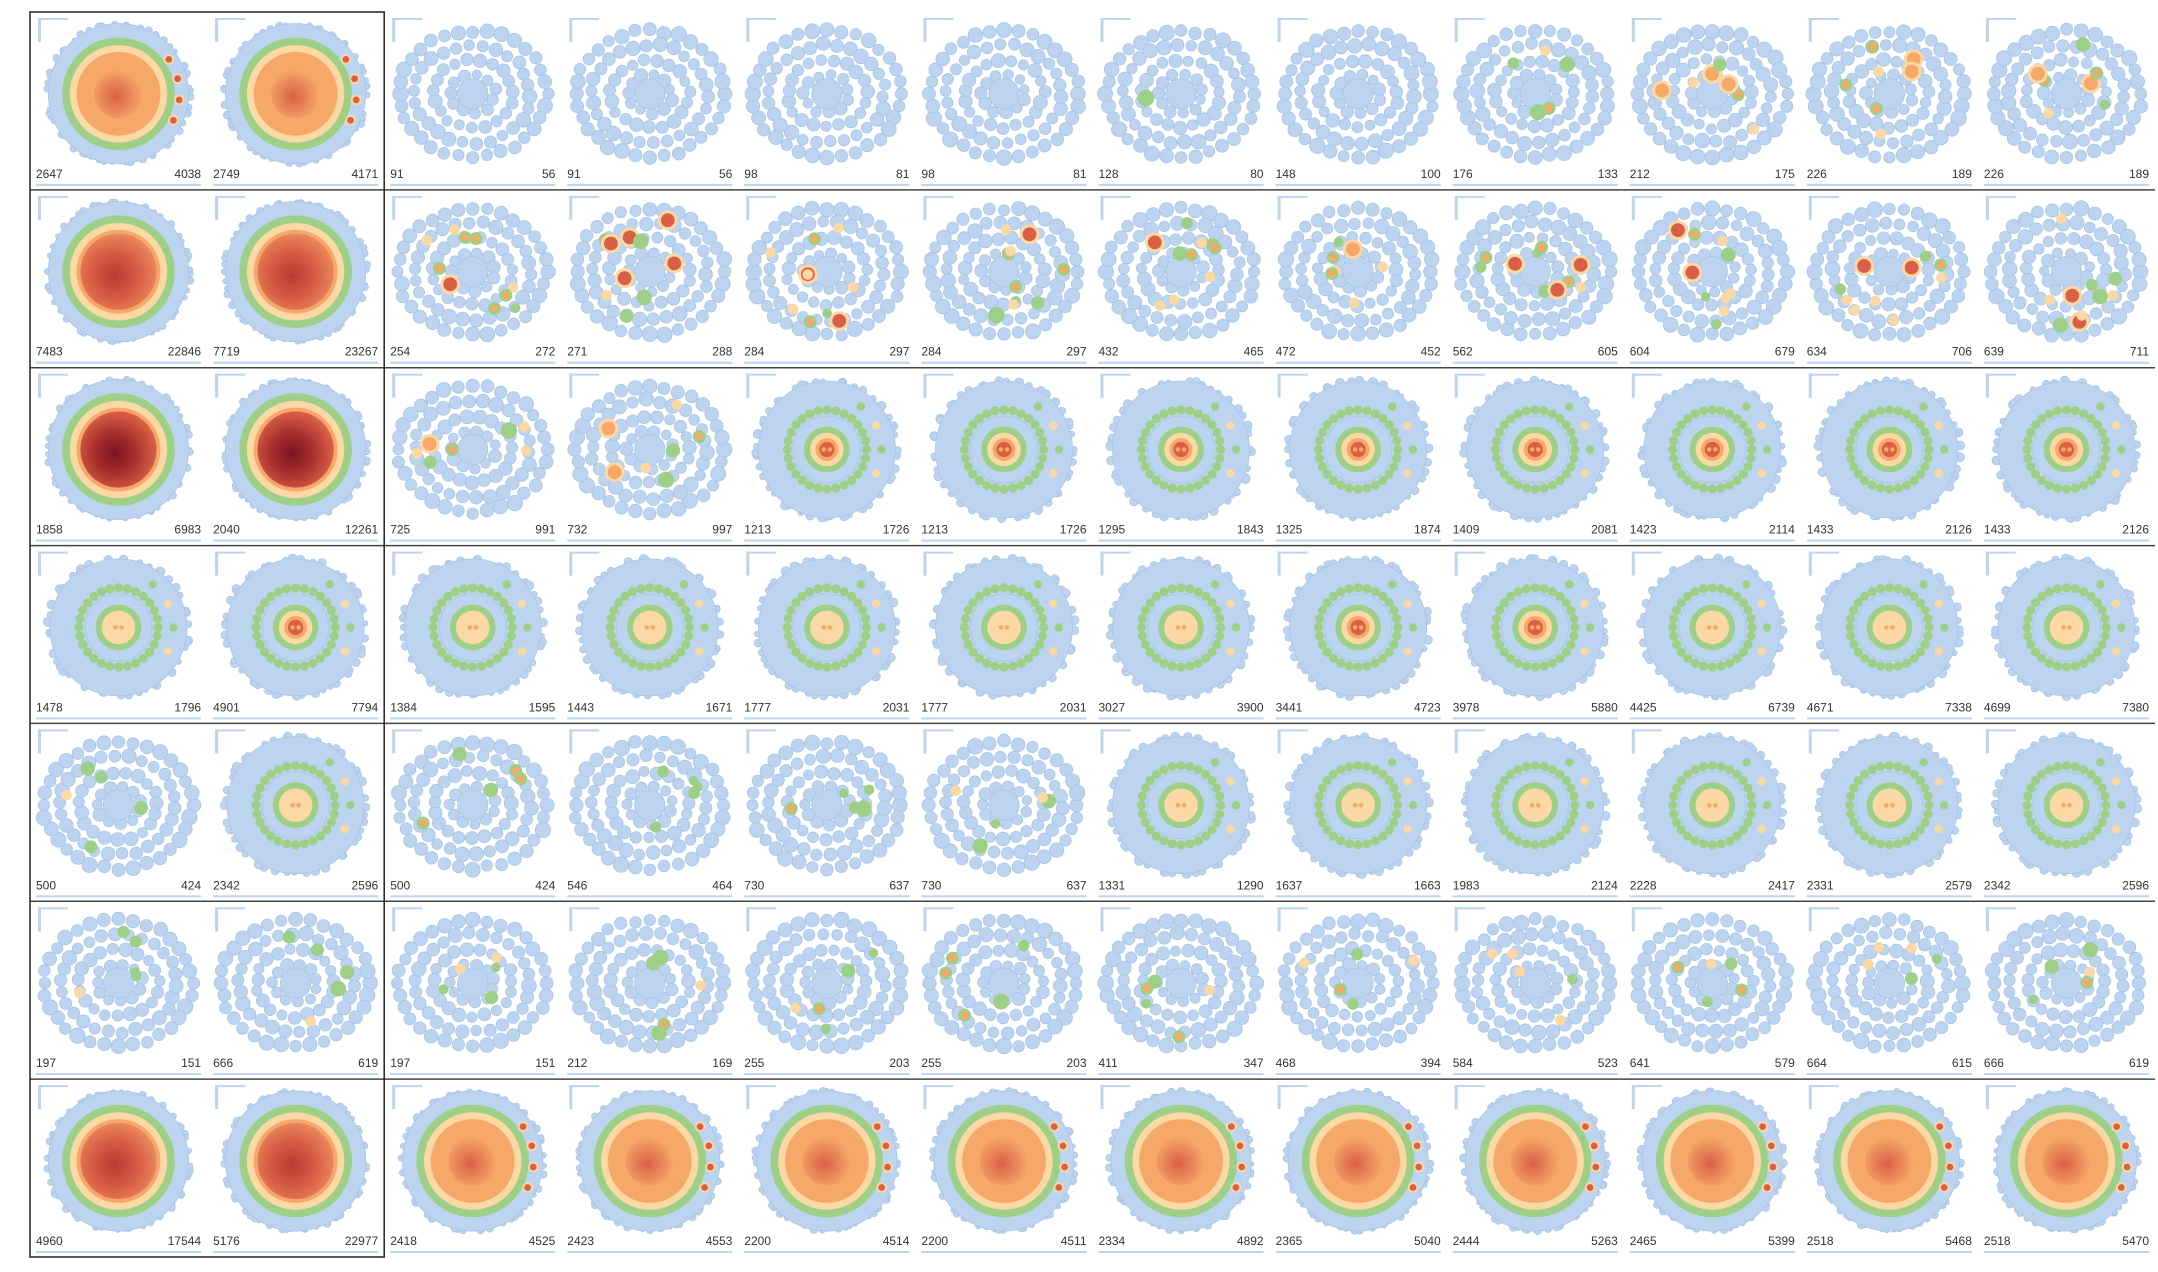 The image size is (2158, 1272). I want to click on cell-0-6: 128 80, so click(1180, 102).